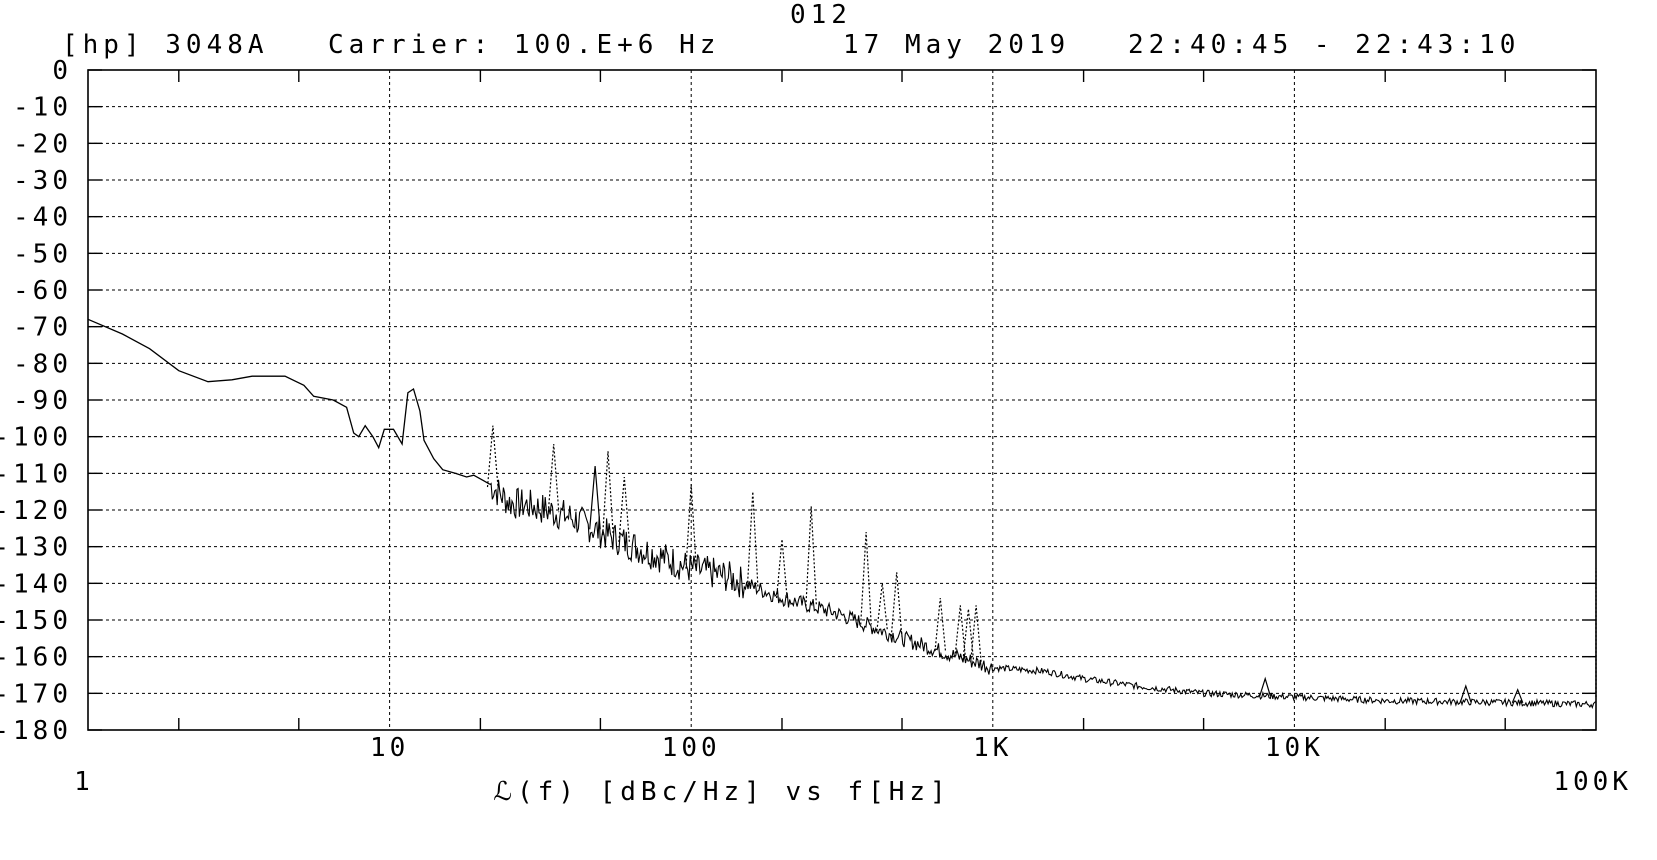 The height and width of the screenshot is (860, 1657). I want to click on y-tick-label: -90, so click(42, 401).